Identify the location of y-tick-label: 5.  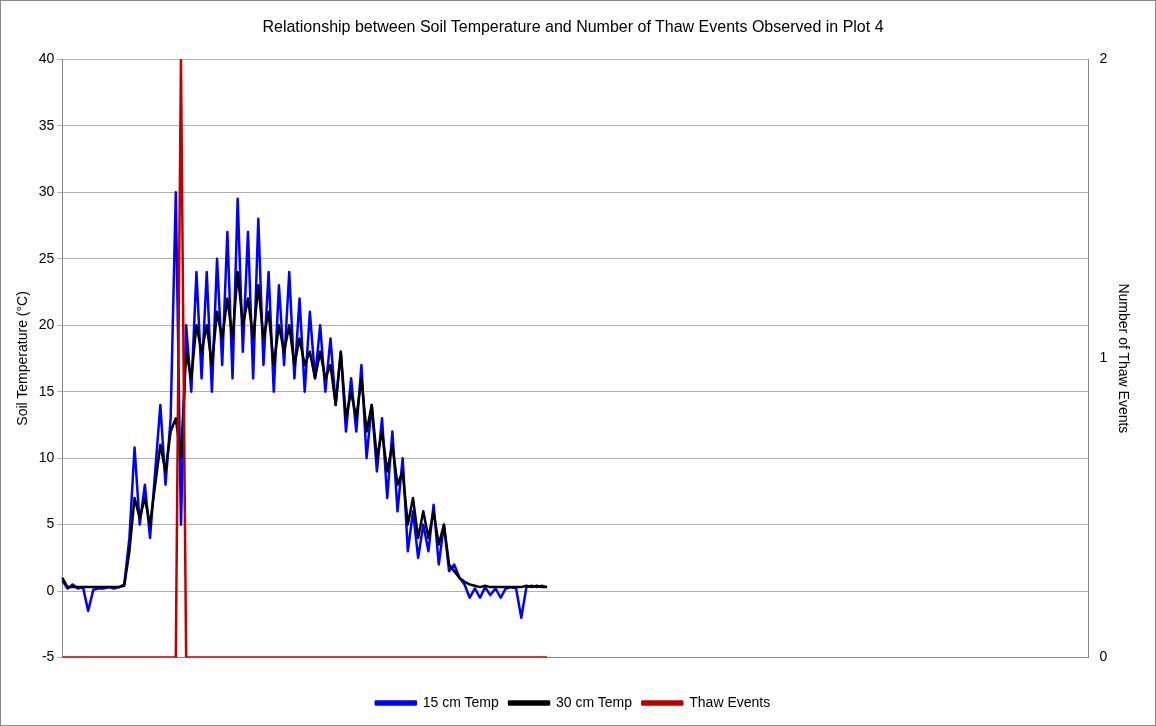
(50, 523).